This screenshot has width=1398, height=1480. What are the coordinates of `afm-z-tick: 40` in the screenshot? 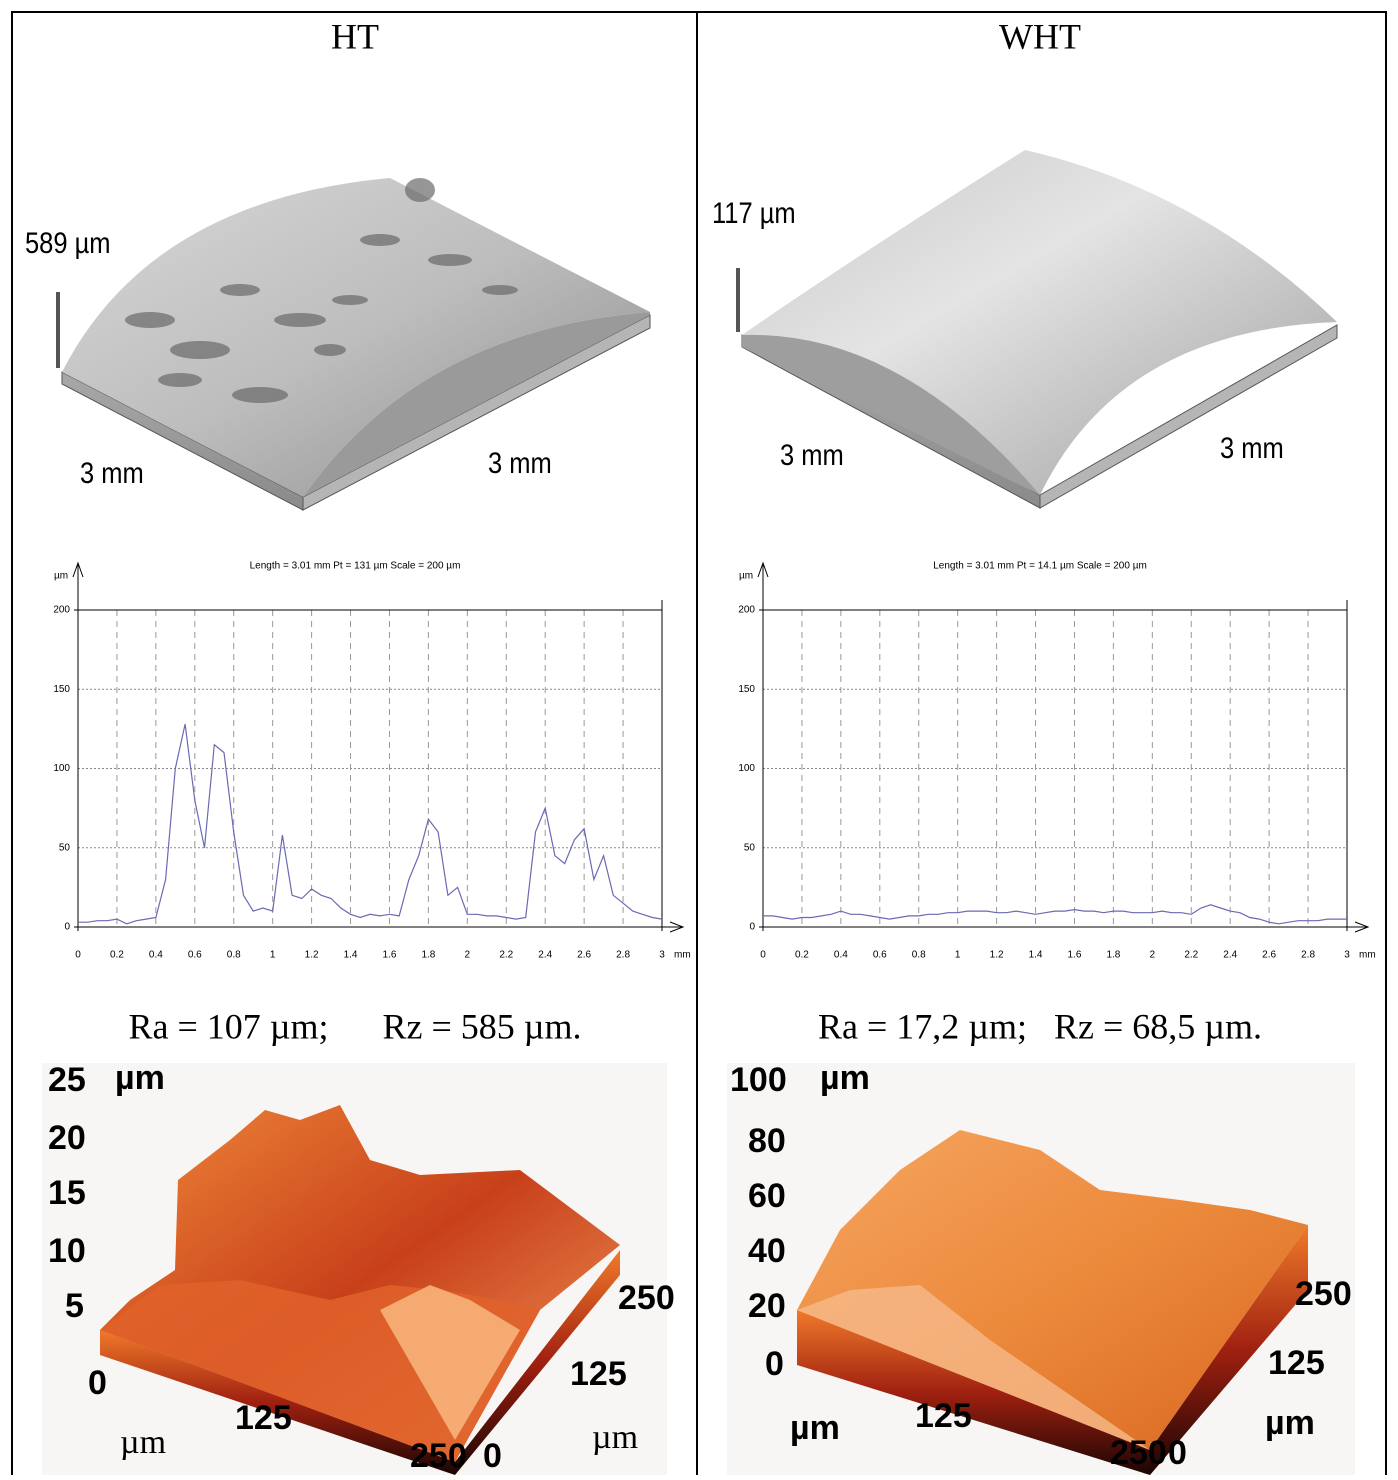 It's located at (767, 1251).